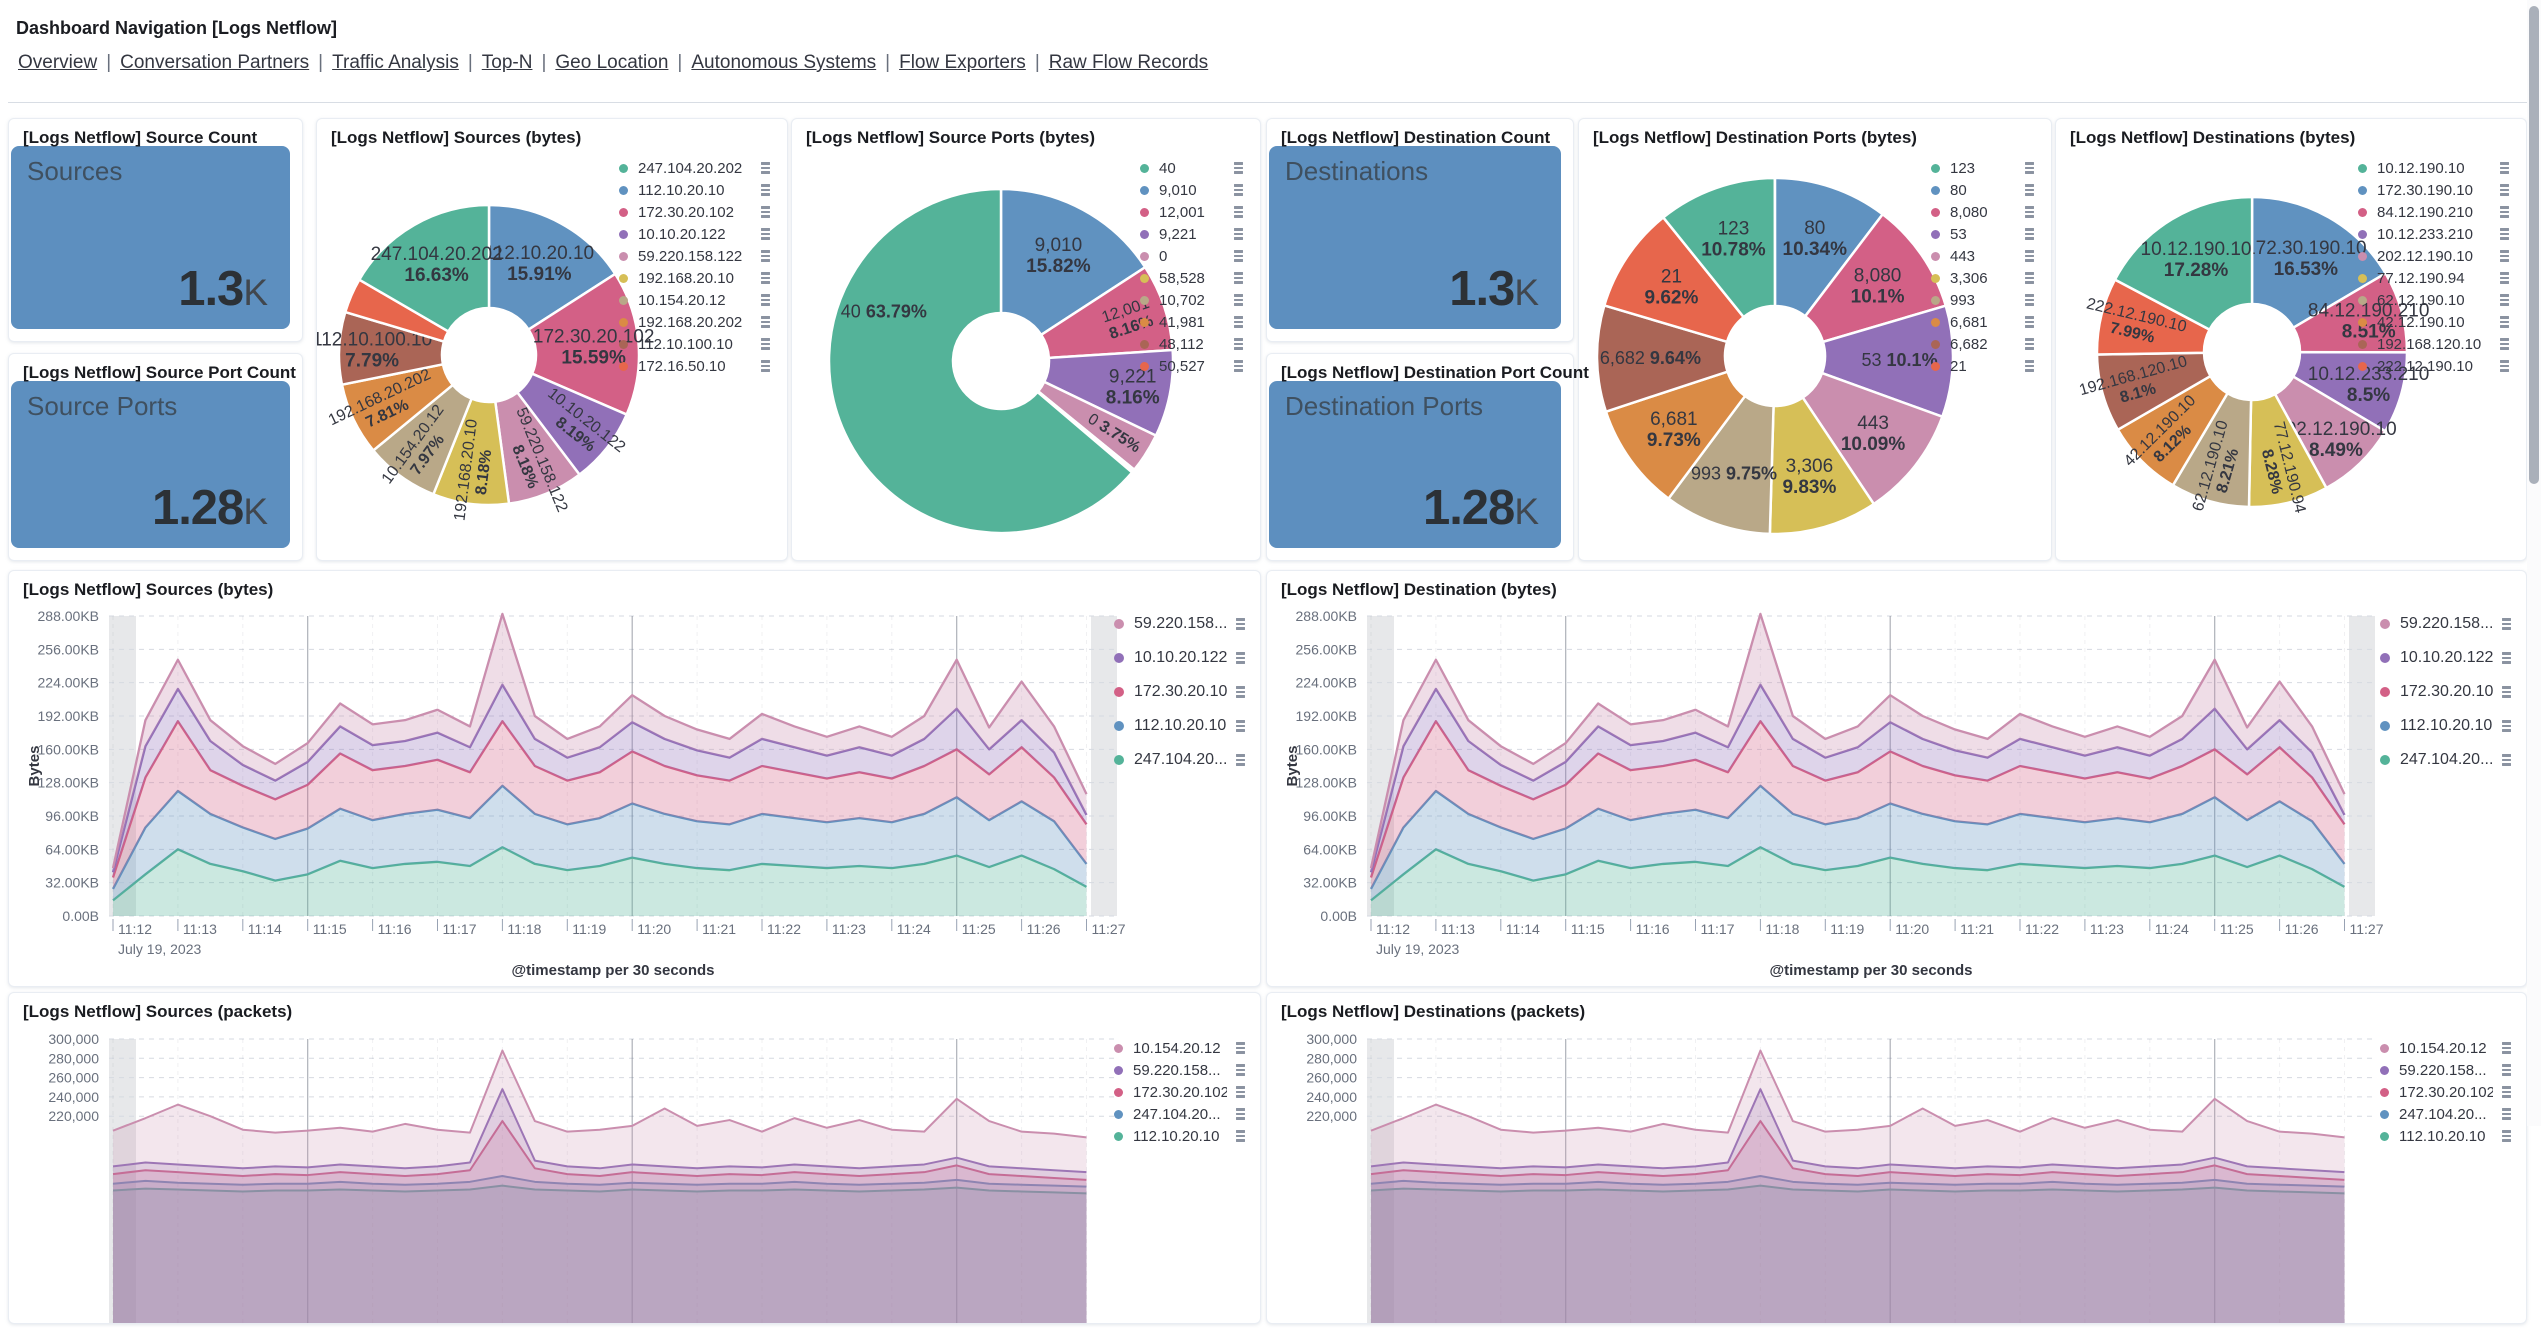 The image size is (2541, 1328). What do you see at coordinates (1969, 344) in the screenshot?
I see `legend-label: 6,682` at bounding box center [1969, 344].